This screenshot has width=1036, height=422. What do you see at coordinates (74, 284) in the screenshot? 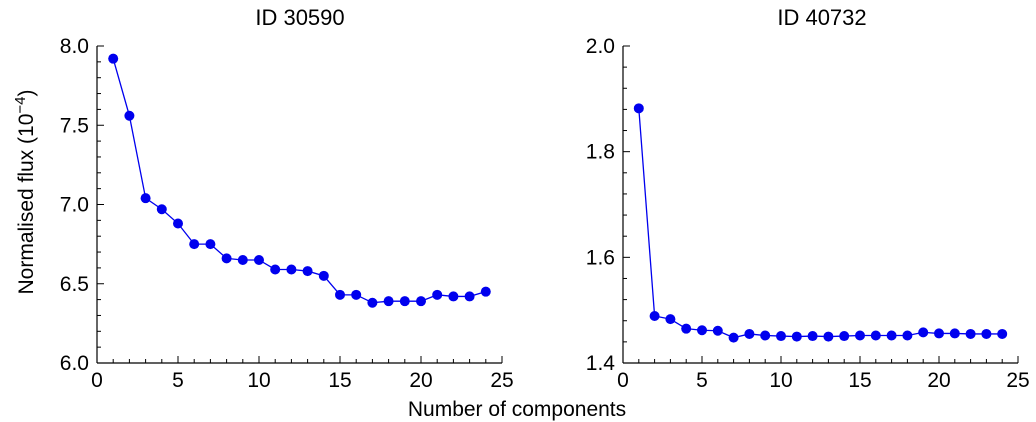
I see `y-tick-label: 6.5` at bounding box center [74, 284].